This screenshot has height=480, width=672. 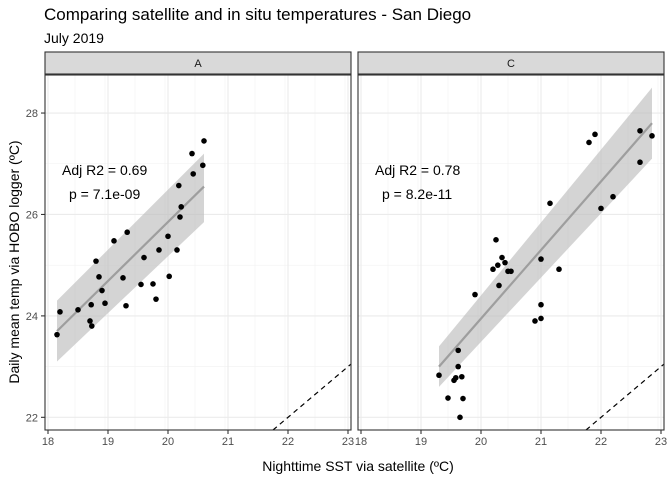 I want to click on panel-a-x-tick-label: 18, so click(x=48, y=442).